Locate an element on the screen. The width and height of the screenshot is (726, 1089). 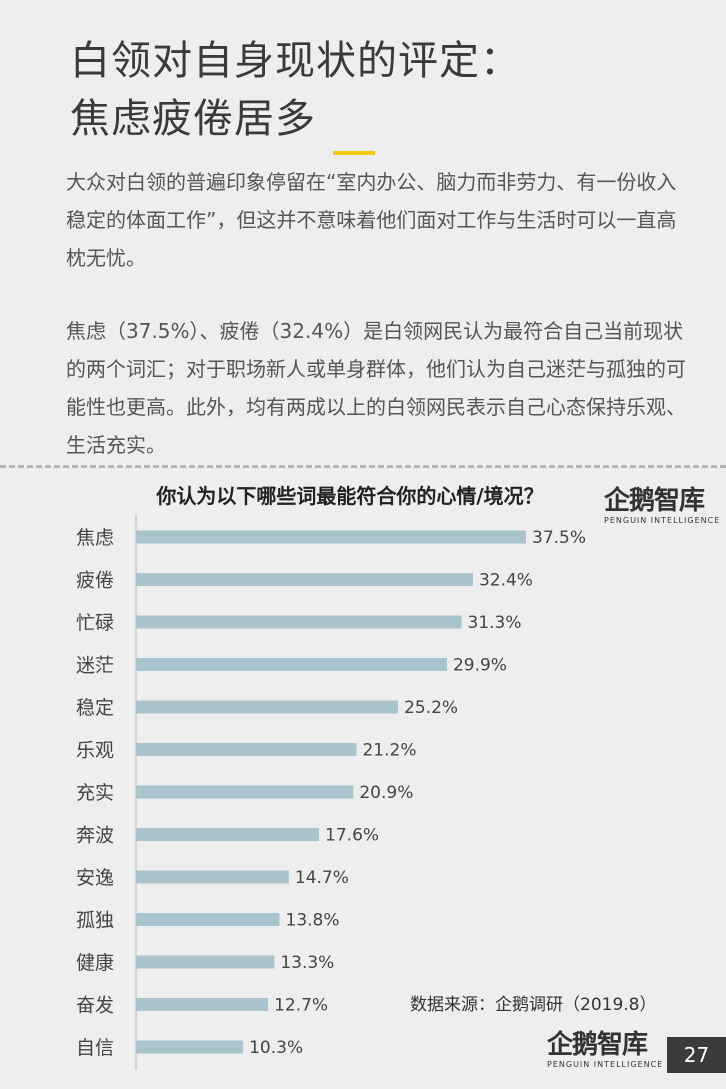
category-label: 孤独 is located at coordinates (95, 921).